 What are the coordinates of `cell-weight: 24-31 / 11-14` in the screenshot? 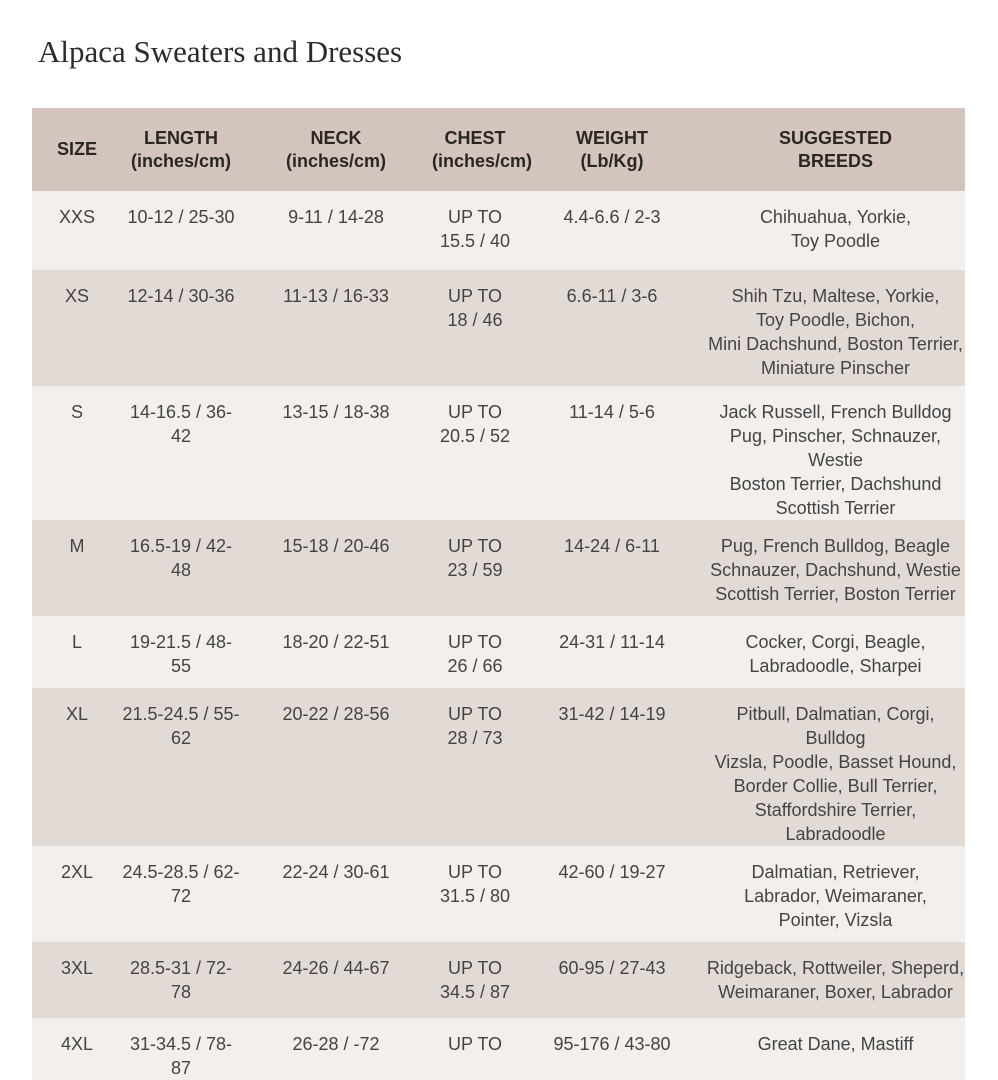 It's located at (612, 652).